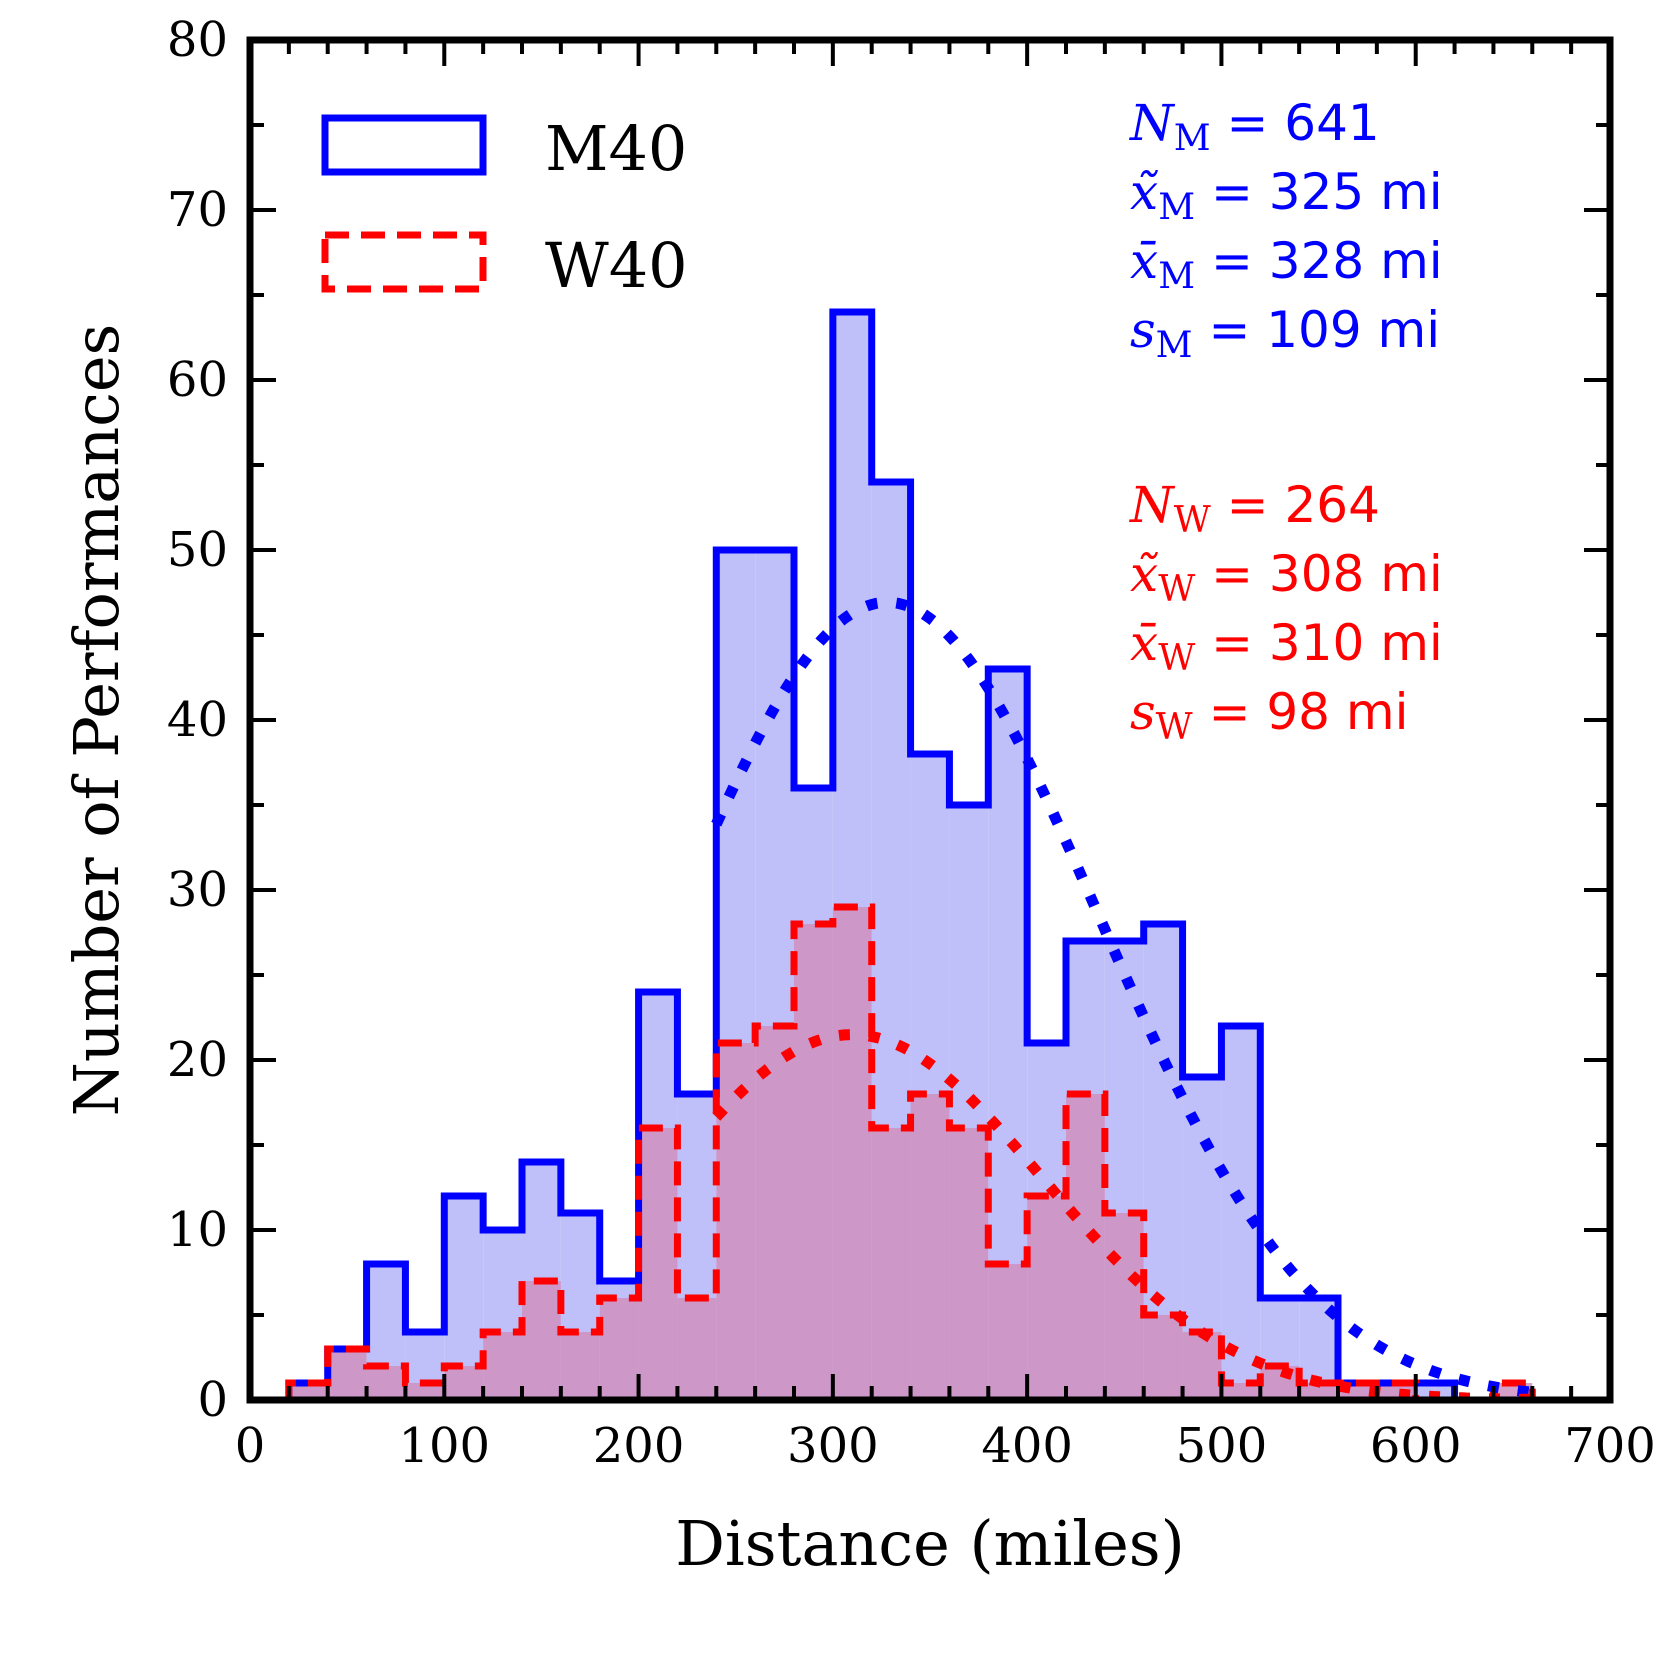 The image size is (1680, 1680). What do you see at coordinates (1286, 577) in the screenshot?
I see `stat-line-w40-1: x̃W = 308 mi` at bounding box center [1286, 577].